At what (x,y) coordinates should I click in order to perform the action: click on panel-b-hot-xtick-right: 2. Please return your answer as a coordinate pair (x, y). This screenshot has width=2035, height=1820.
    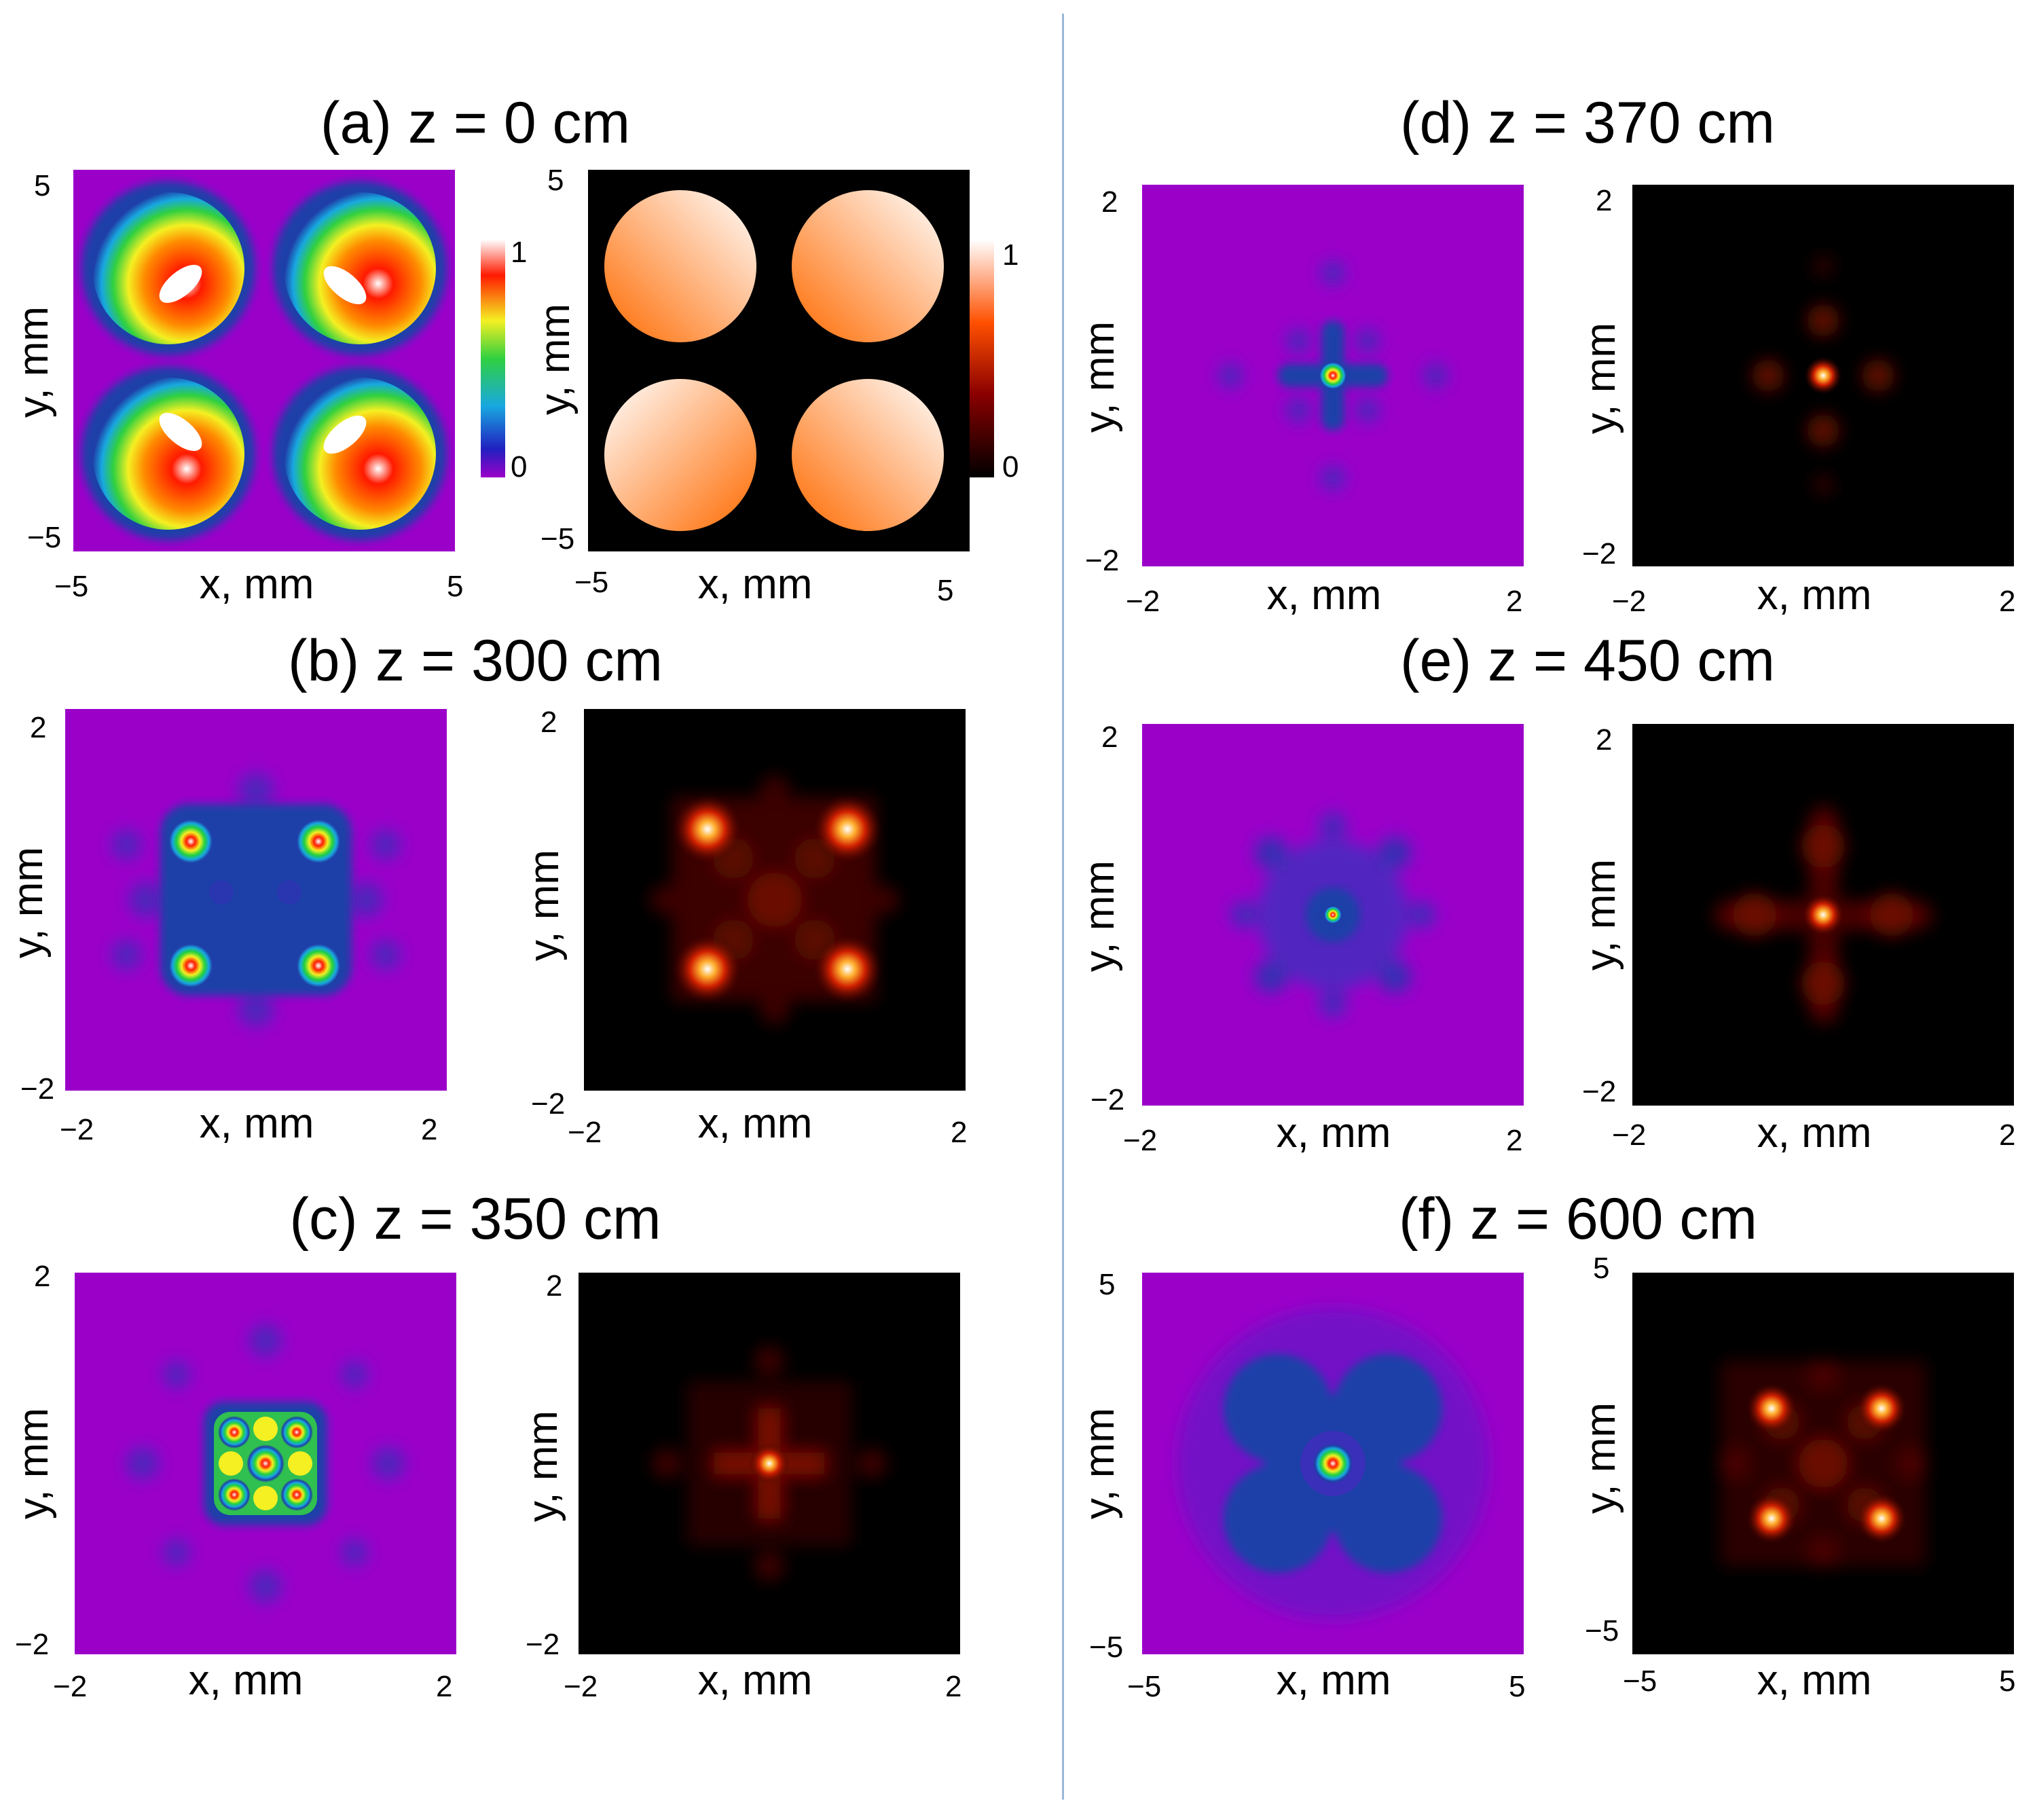
    Looking at the image, I should click on (959, 1132).